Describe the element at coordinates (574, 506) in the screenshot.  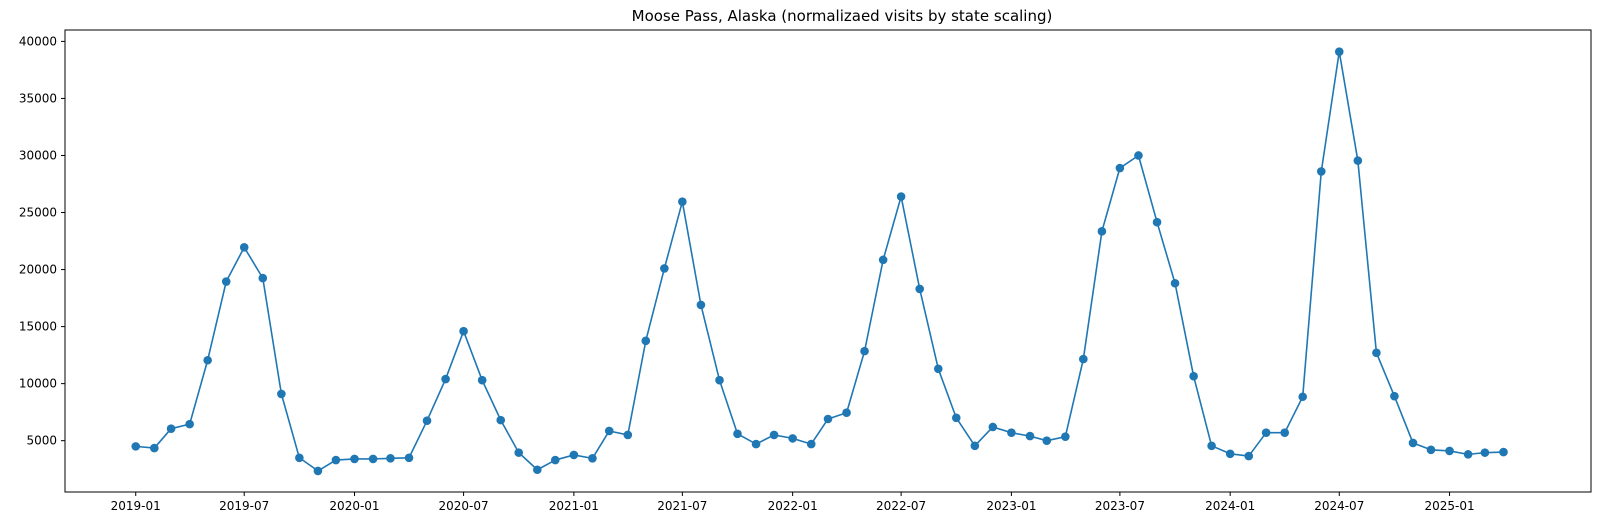
I see `x-tick-label: 2021-01` at that location.